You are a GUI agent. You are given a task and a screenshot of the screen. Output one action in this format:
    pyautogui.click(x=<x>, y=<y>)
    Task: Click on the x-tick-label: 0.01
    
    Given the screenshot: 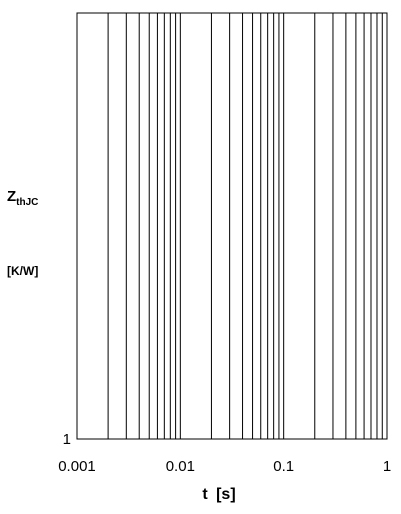 What is the action you would take?
    pyautogui.click(x=180, y=466)
    